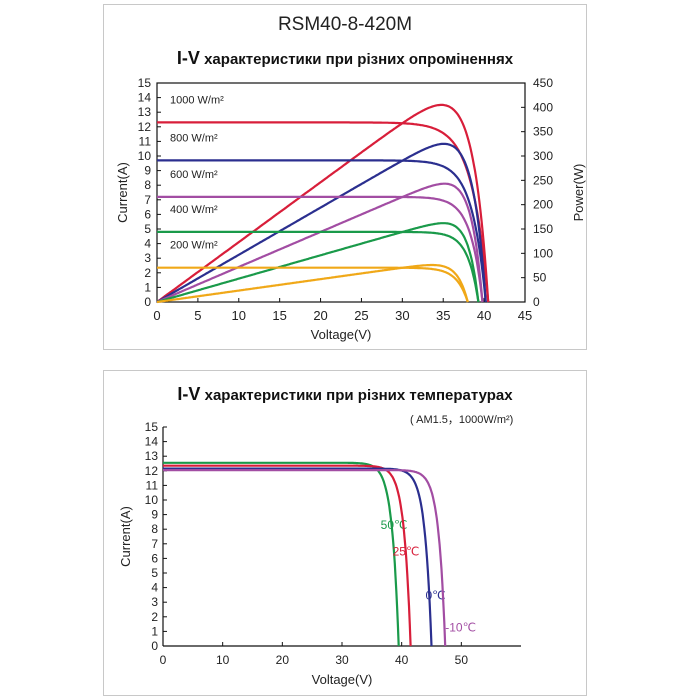 The height and width of the screenshot is (700, 700). Describe the element at coordinates (361, 315) in the screenshot. I see `chart1-x-tick-label: 25` at that location.